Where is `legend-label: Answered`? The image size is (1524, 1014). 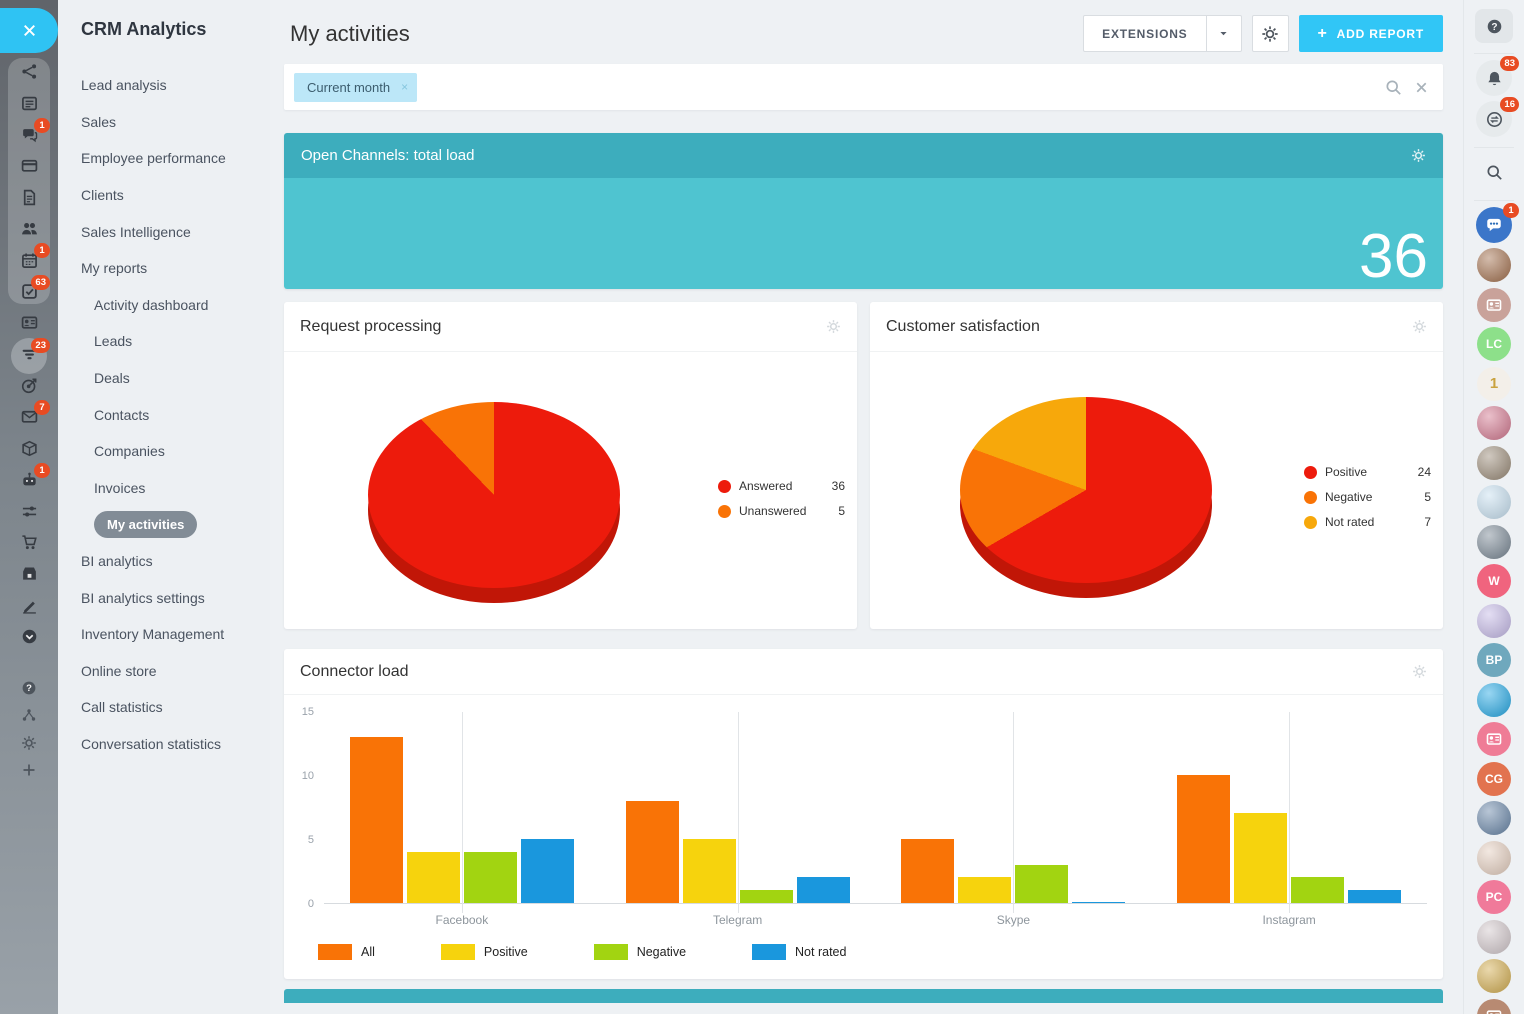
legend-label: Answered is located at coordinates (766, 486).